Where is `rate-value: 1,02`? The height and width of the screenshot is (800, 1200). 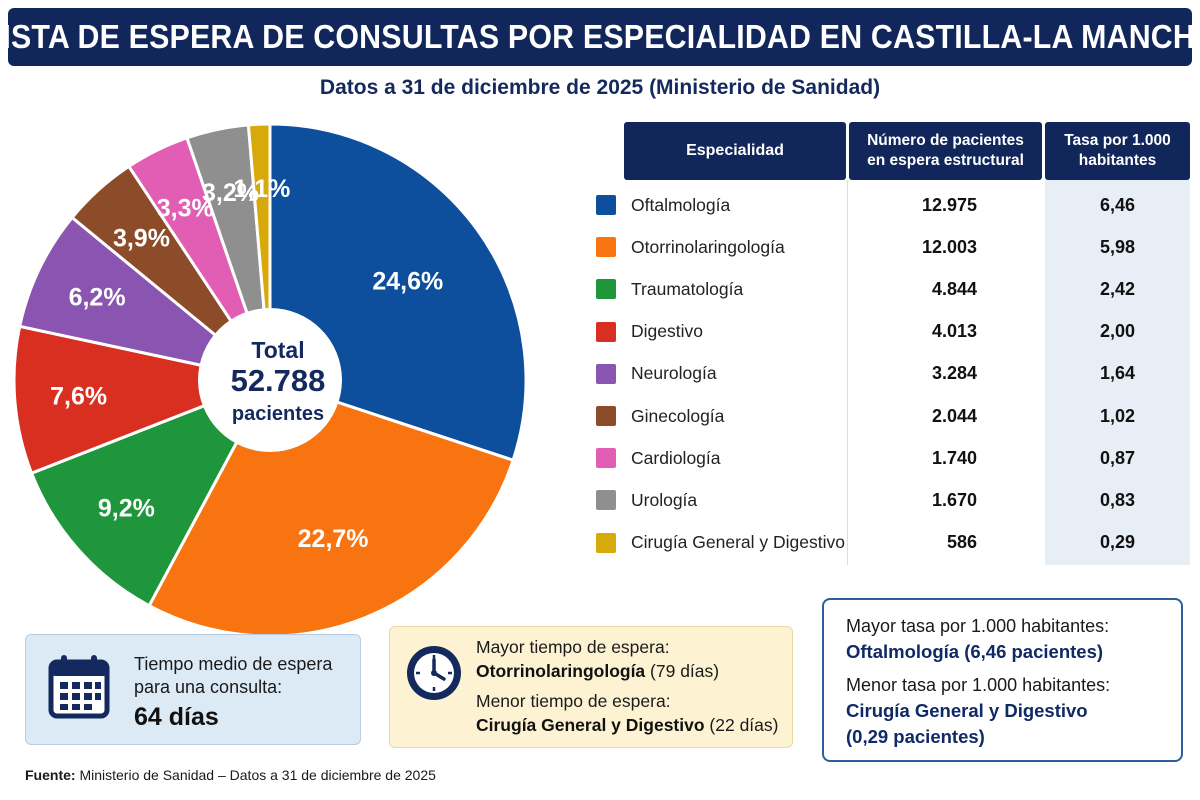
rate-value: 1,02 is located at coordinates (1117, 415).